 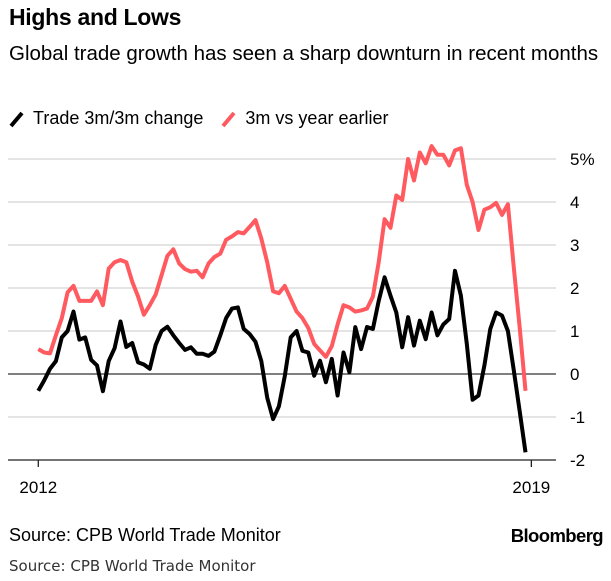 I want to click on y-tick-label: -2, so click(x=577, y=460).